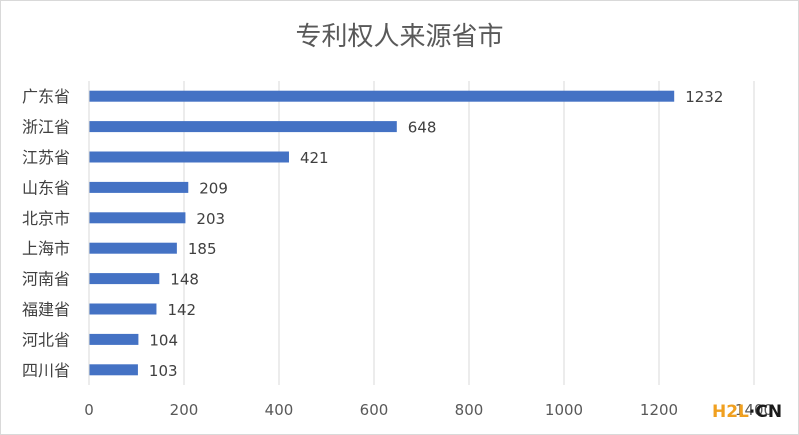 The image size is (799, 435). What do you see at coordinates (46, 279) in the screenshot?
I see `category-label: 河南省` at bounding box center [46, 279].